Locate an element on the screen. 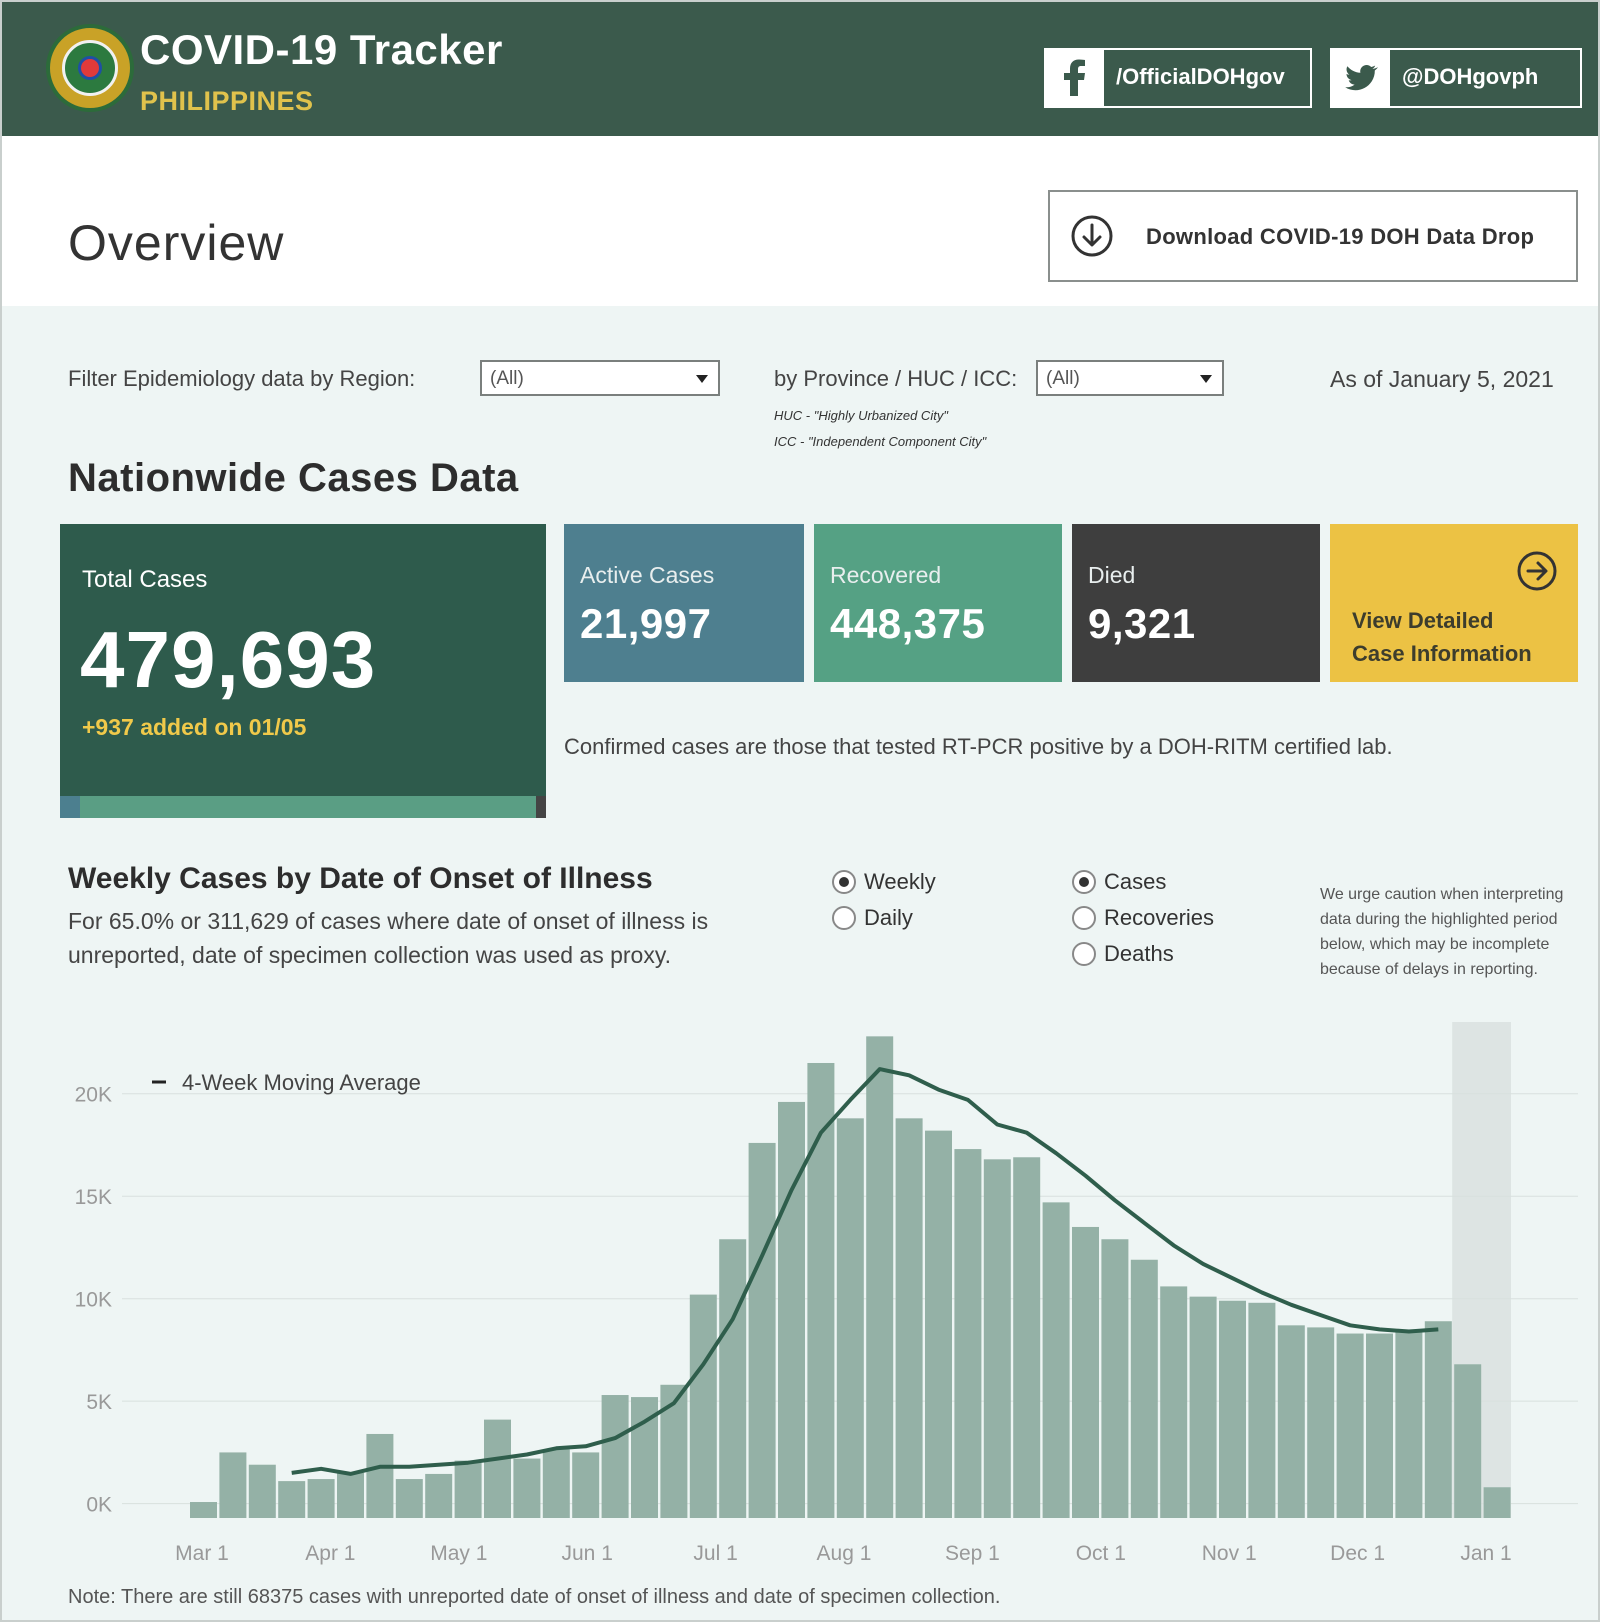 Image resolution: width=1600 pixels, height=1622 pixels. recovered-card: Recovered 448,375 is located at coordinates (938, 603).